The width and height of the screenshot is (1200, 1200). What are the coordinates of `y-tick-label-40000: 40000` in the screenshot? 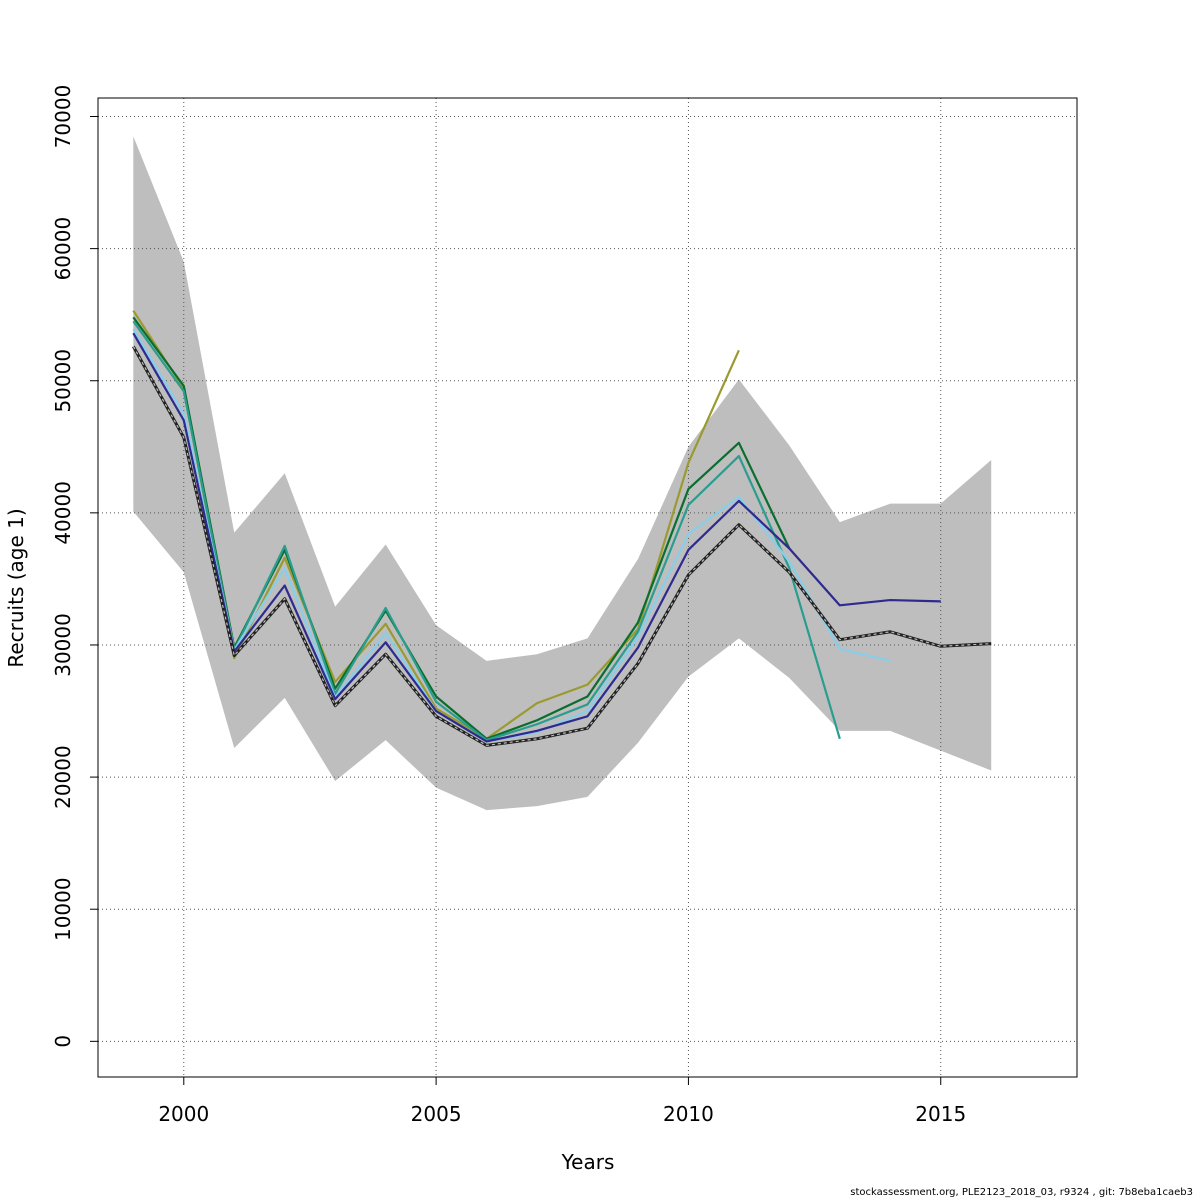 It's located at (63, 513).